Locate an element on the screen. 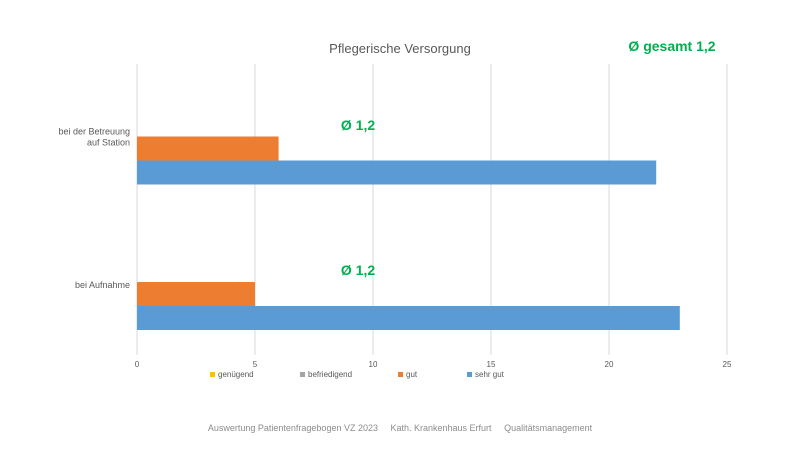 The width and height of the screenshot is (800, 450). y-category-label: bei der Betreuung is located at coordinates (94, 132).